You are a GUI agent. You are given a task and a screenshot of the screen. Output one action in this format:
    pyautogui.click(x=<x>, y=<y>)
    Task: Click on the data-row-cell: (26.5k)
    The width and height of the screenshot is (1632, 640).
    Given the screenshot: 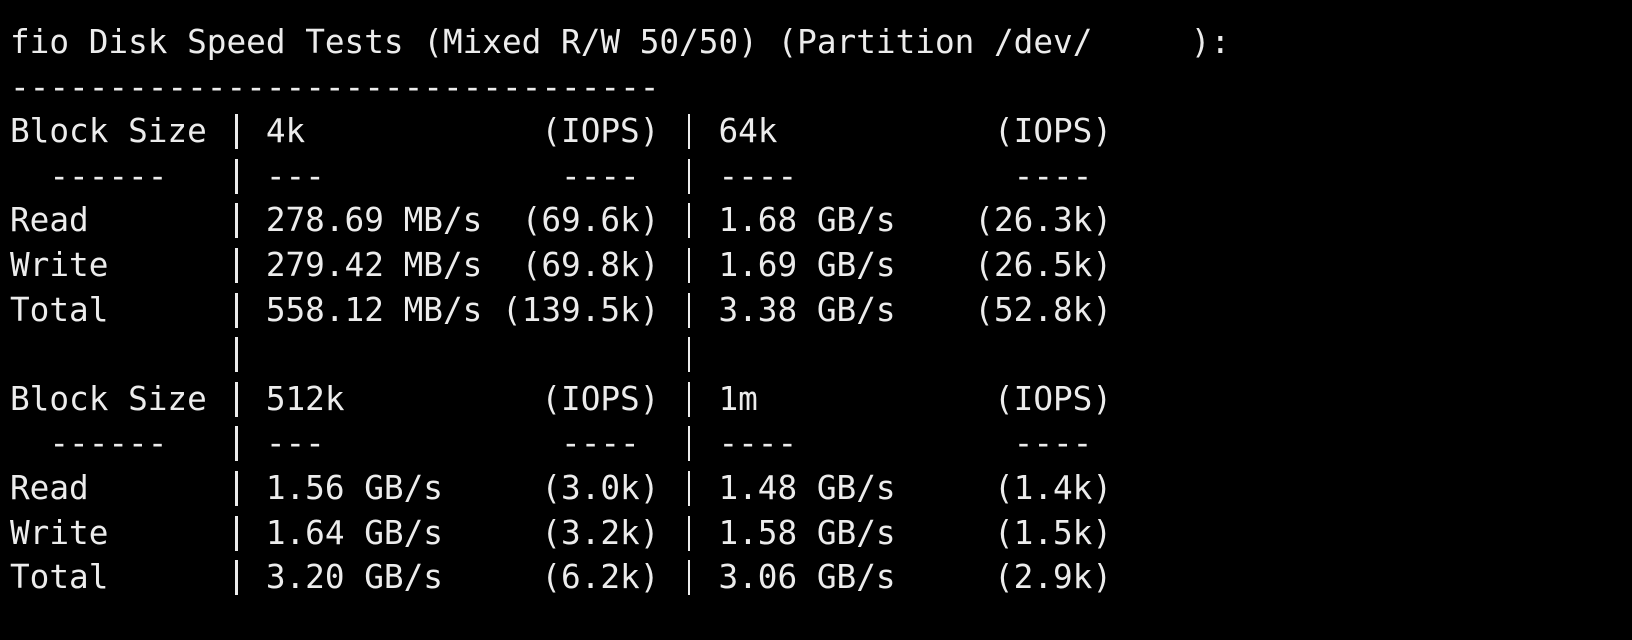 What is the action you would take?
    pyautogui.click(x=1043, y=265)
    